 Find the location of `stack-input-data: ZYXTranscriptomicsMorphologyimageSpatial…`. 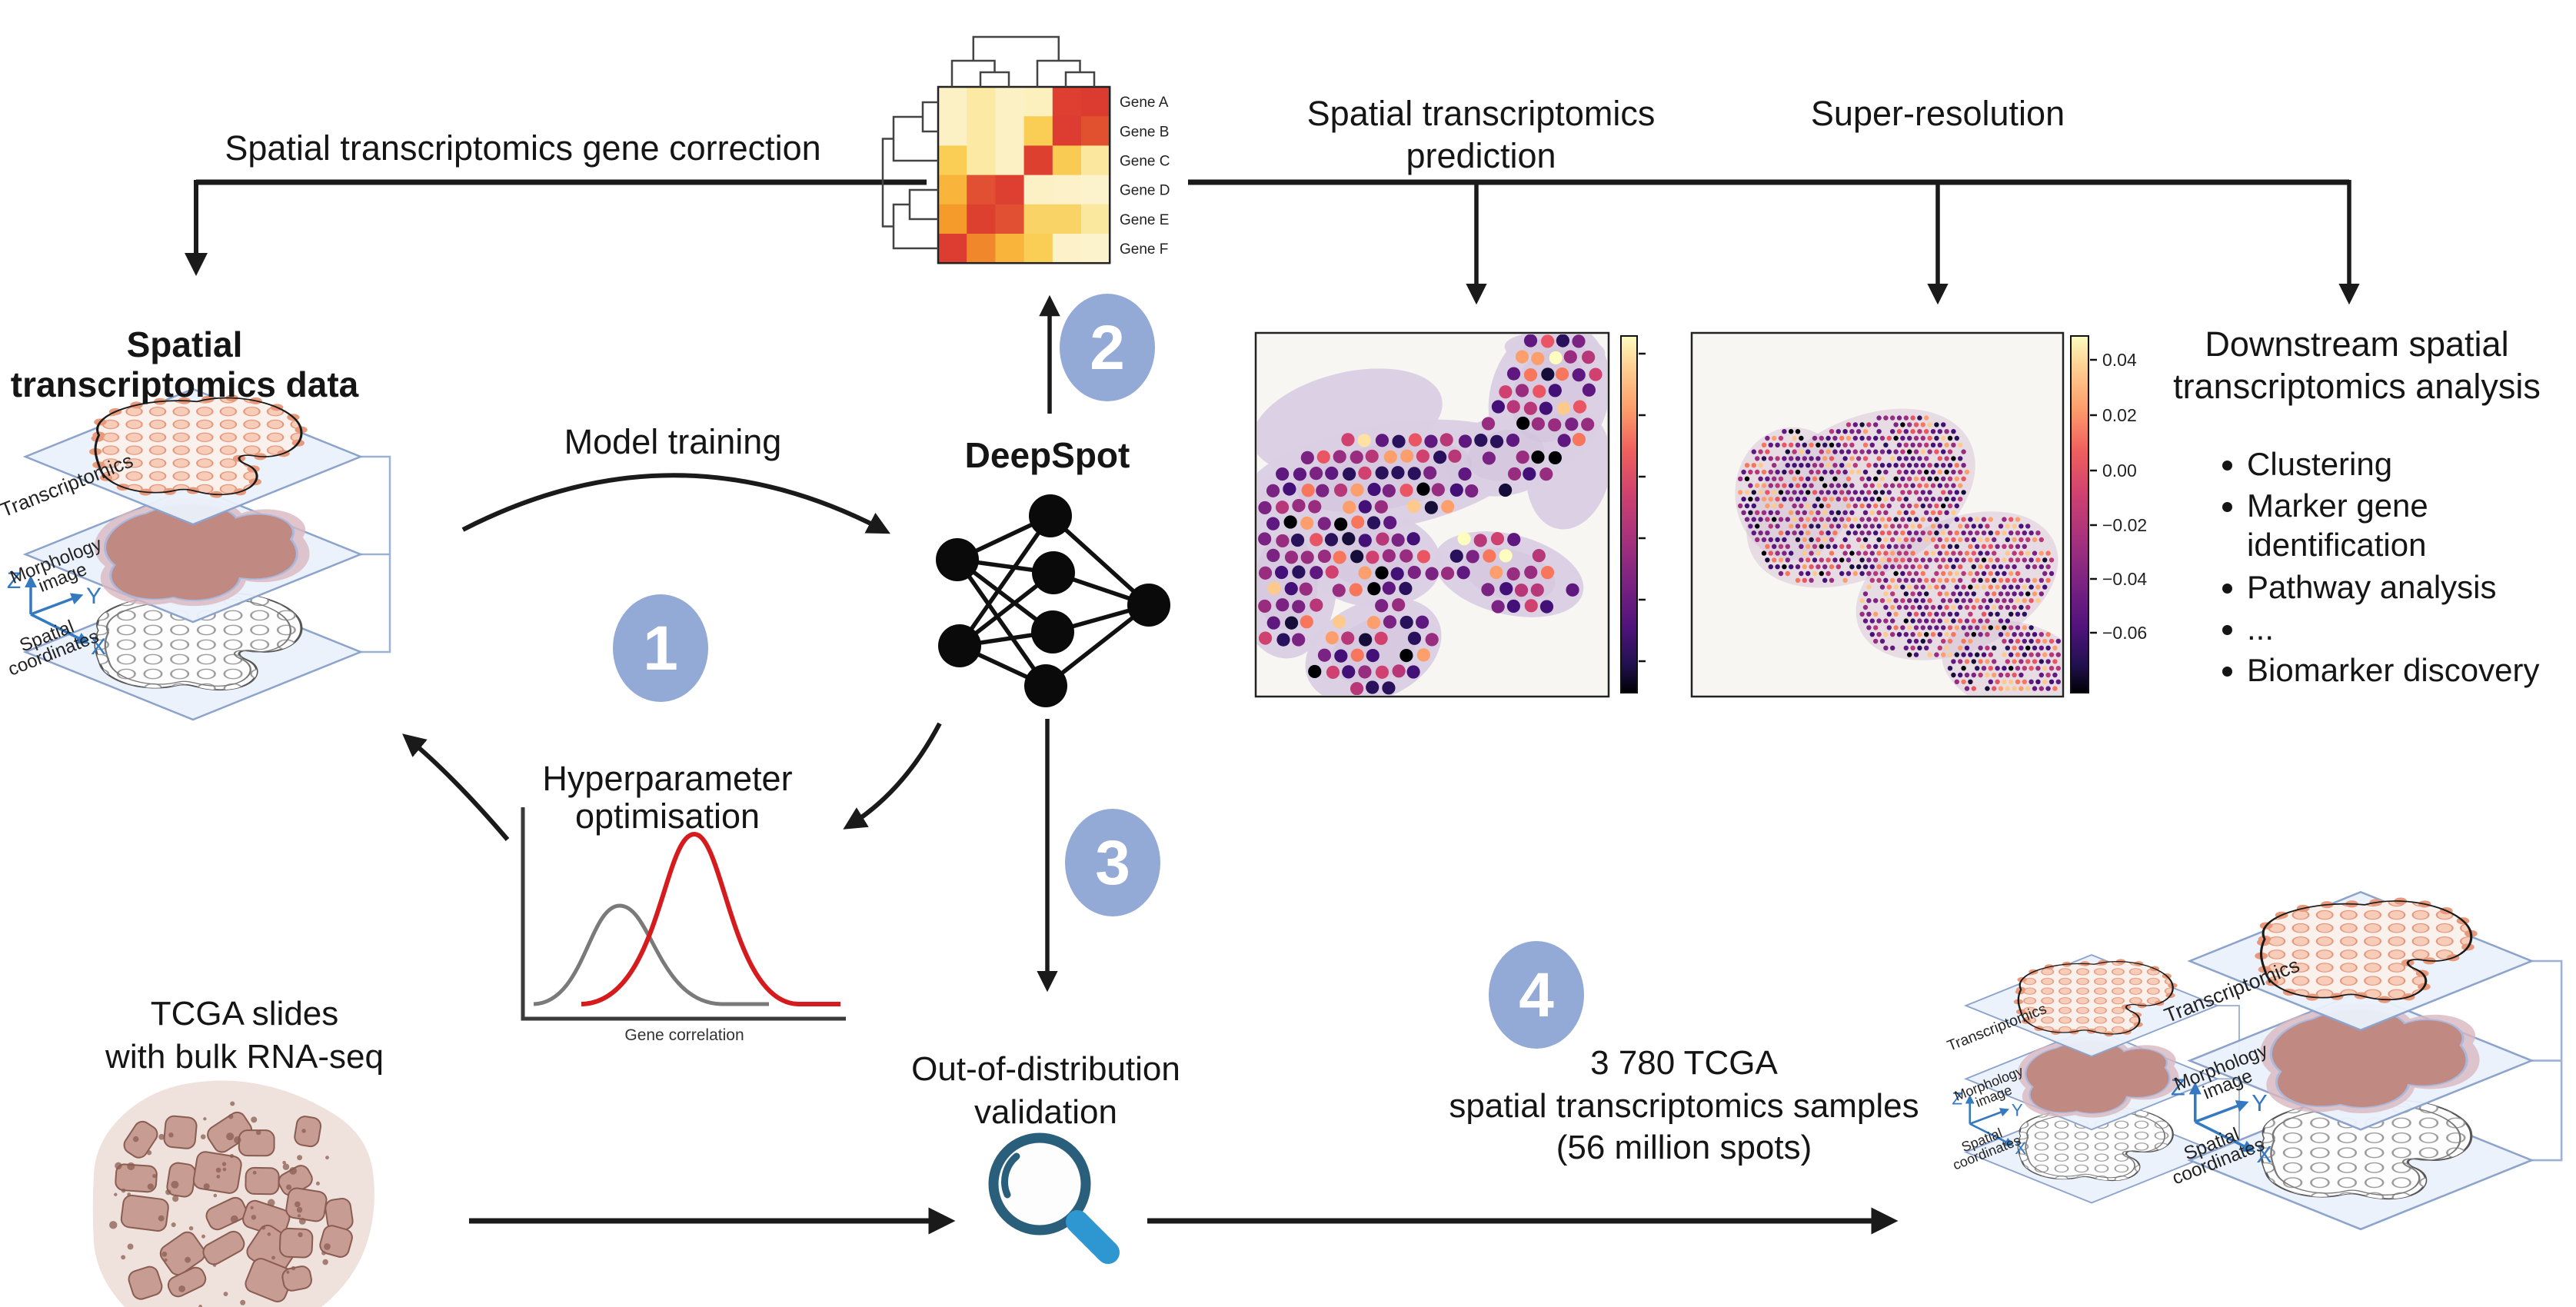

stack-input-data: ZYXTranscriptomicsMorphologyimageSpatial… is located at coordinates (195, 554).